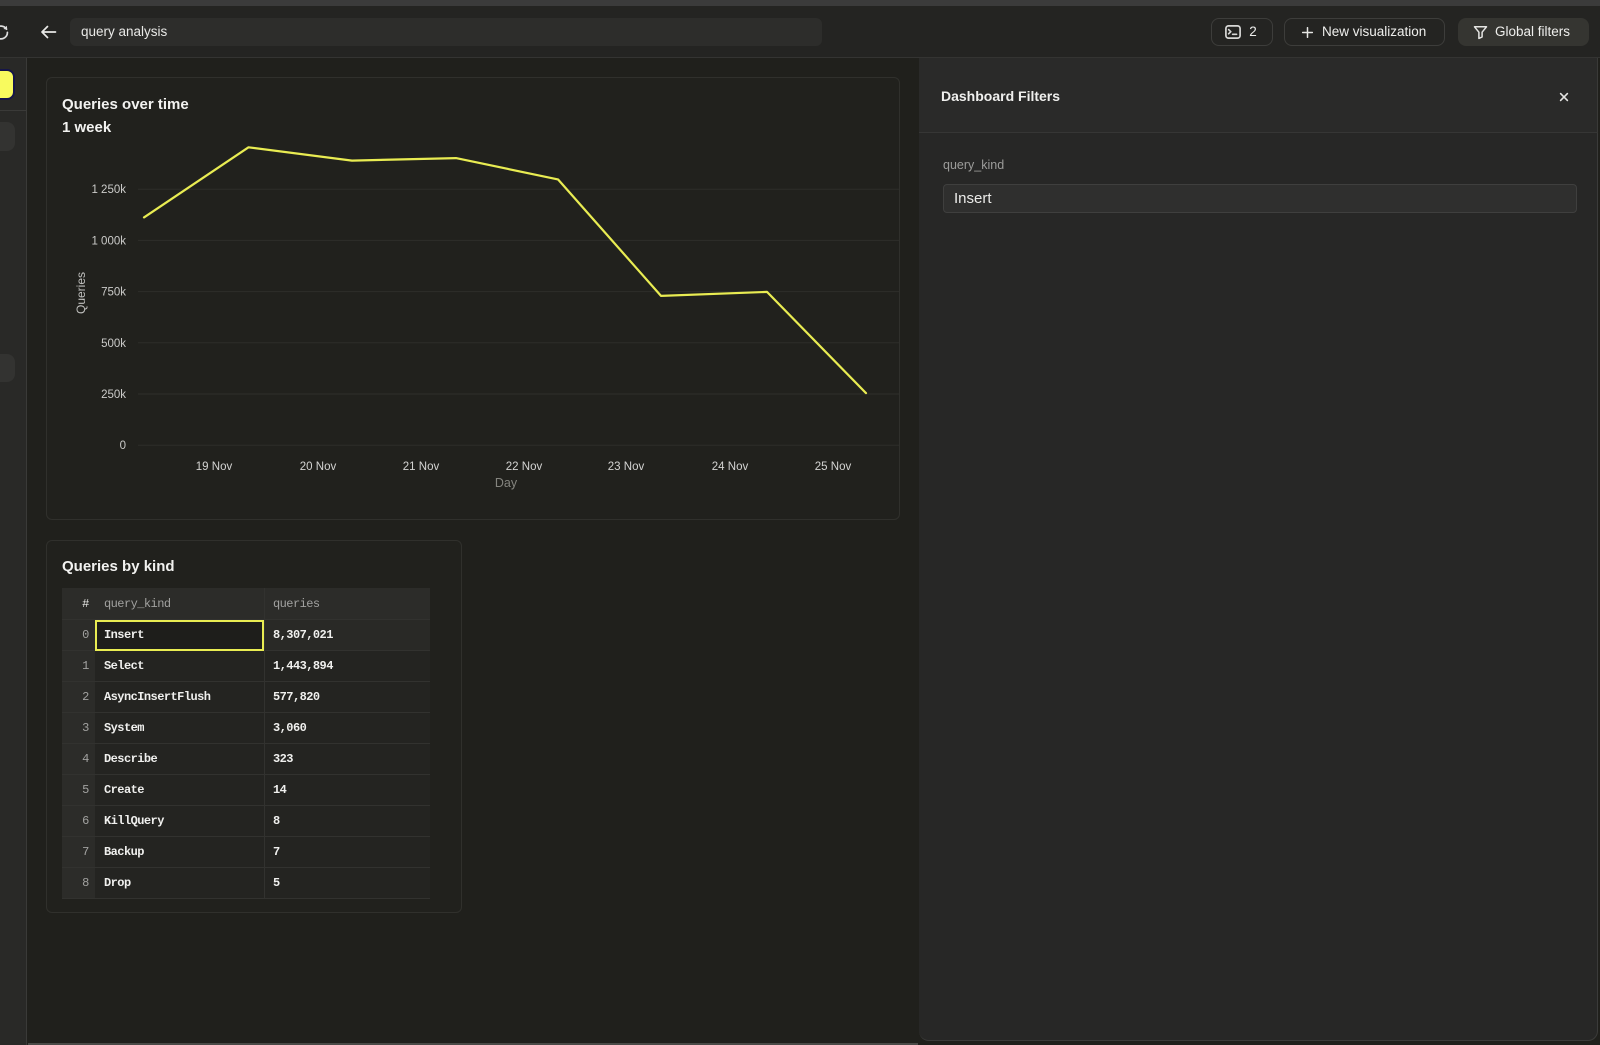  Describe the element at coordinates (318, 467) in the screenshot. I see `svg-text: 20 Nov` at that location.